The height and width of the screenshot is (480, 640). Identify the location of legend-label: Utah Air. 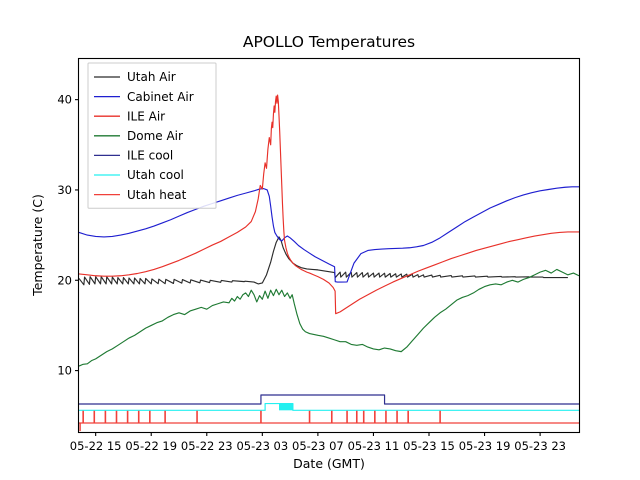
(151, 77).